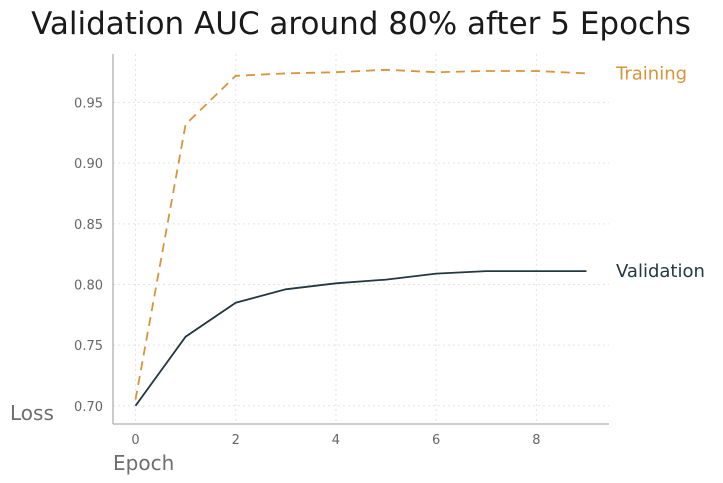 The image size is (723, 483). Describe the element at coordinates (660, 271) in the screenshot. I see `validation-series-label: Validation` at that location.